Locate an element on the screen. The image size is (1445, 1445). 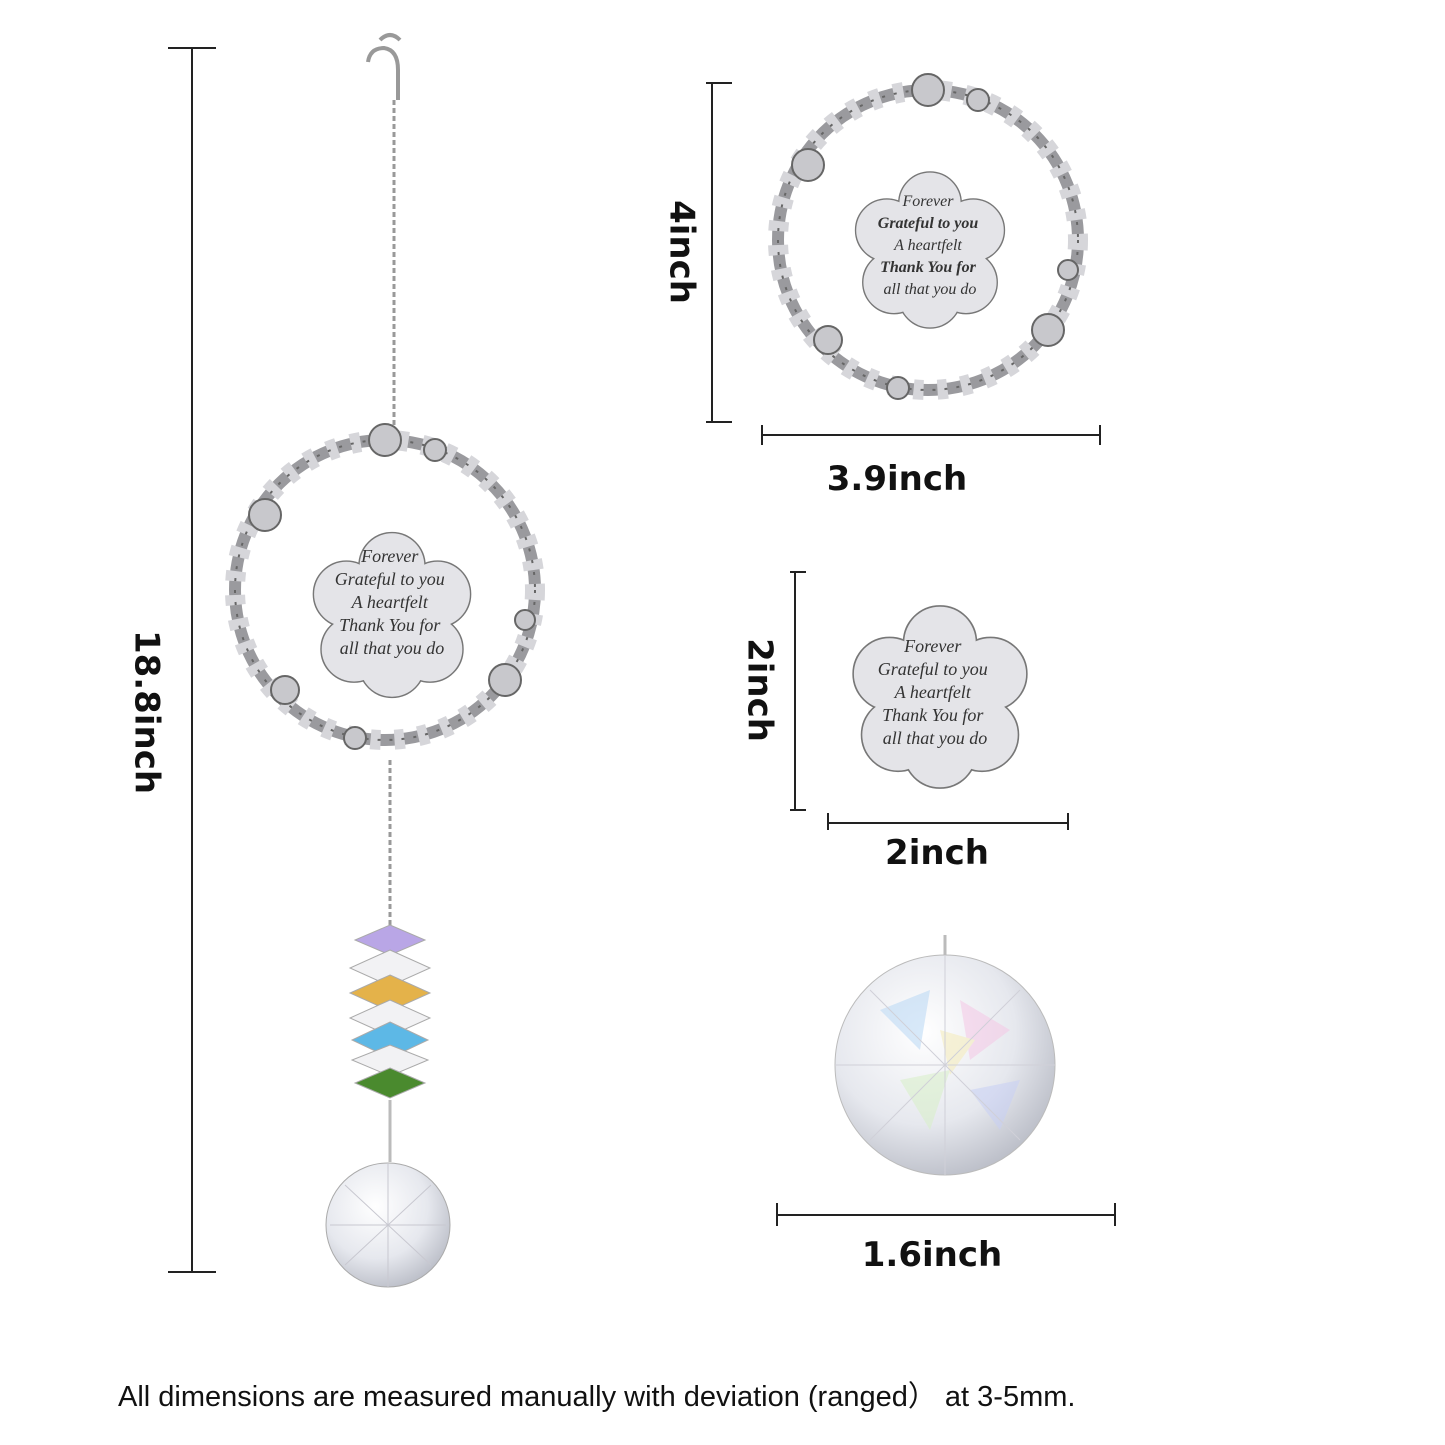
dimension-label: 3.9inch is located at coordinates (897, 479).